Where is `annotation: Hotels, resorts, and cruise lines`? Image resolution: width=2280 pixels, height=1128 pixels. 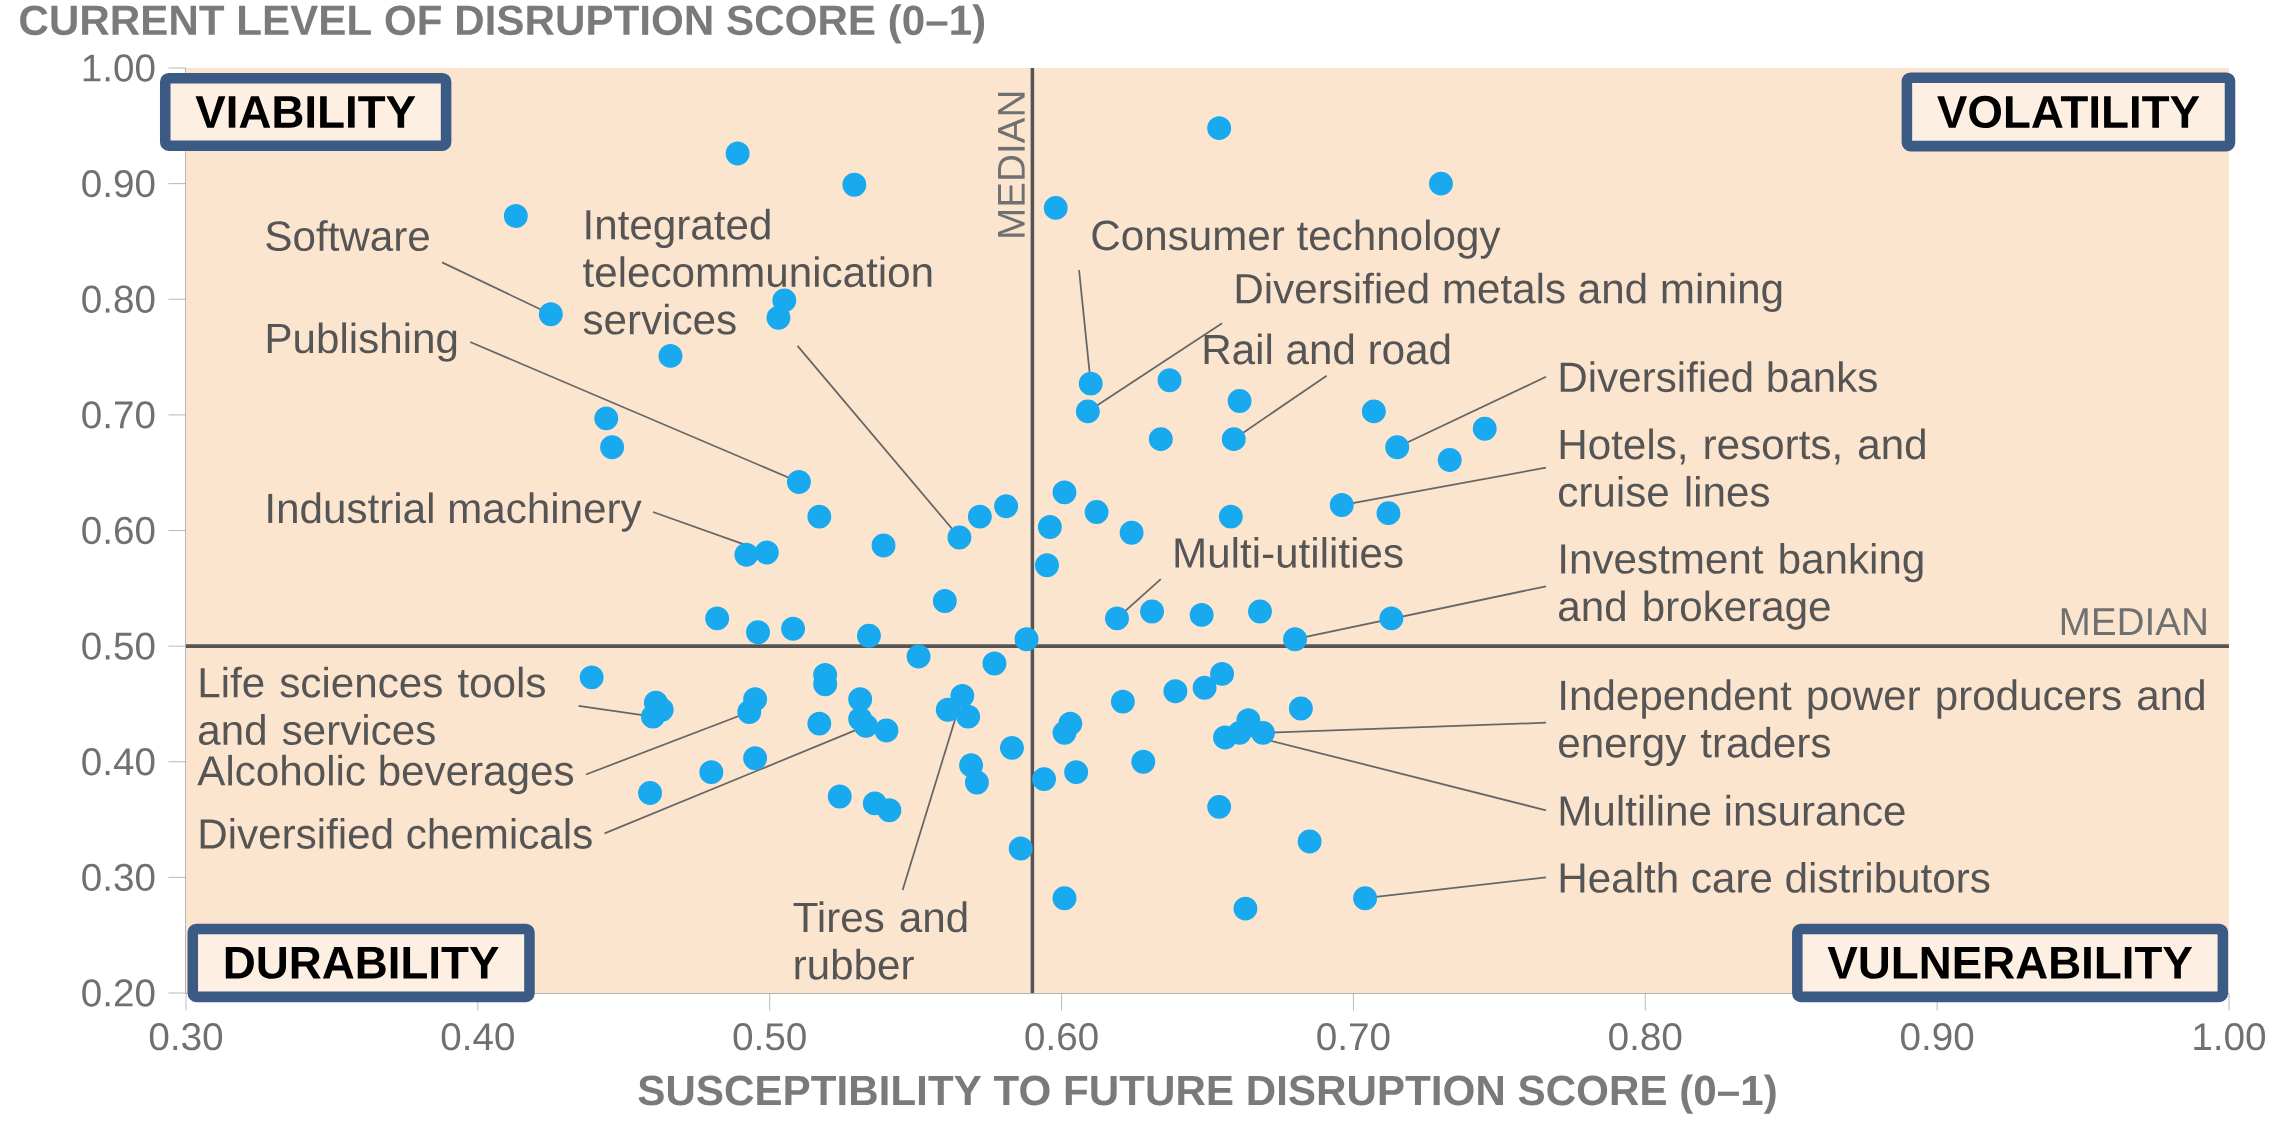
annotation: Hotels, resorts, and cruise lines is located at coordinates (1742, 467).